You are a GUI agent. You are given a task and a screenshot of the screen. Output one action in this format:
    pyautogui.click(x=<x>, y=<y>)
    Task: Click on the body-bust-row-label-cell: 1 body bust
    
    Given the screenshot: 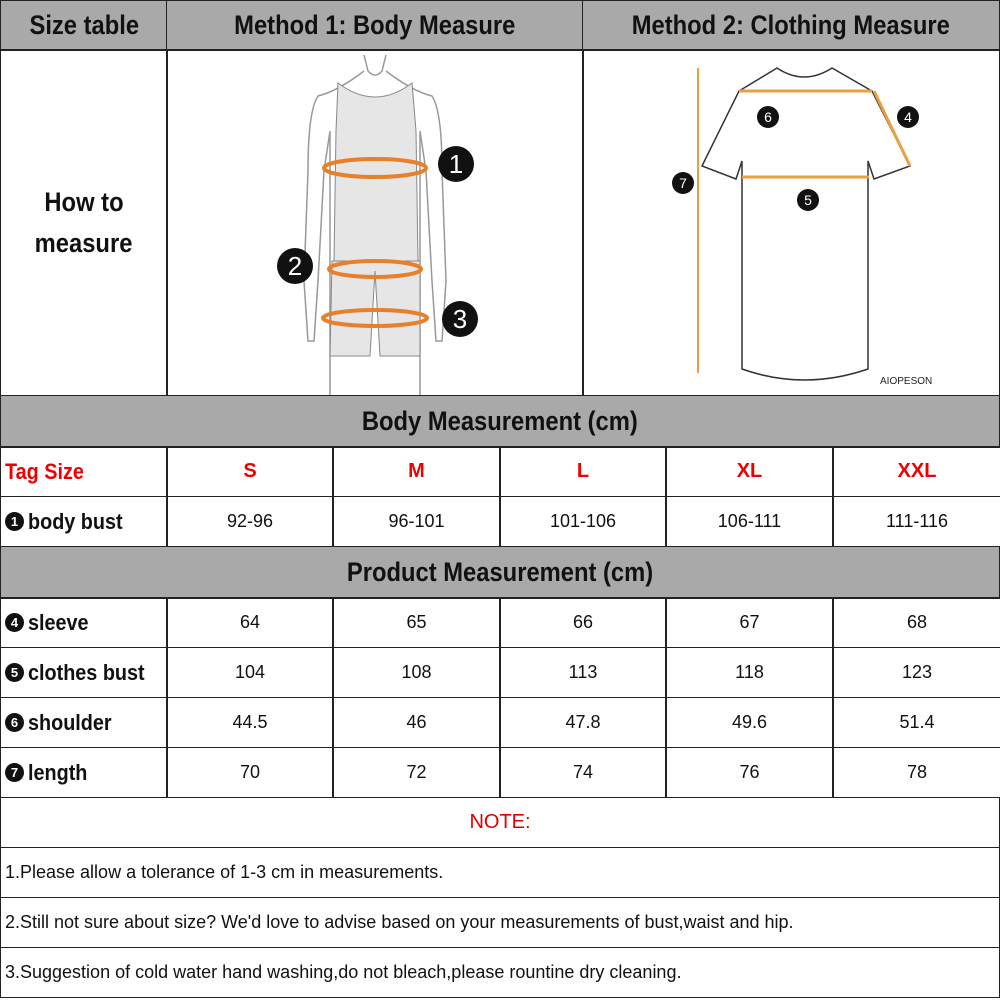 What is the action you would take?
    pyautogui.click(x=84, y=521)
    